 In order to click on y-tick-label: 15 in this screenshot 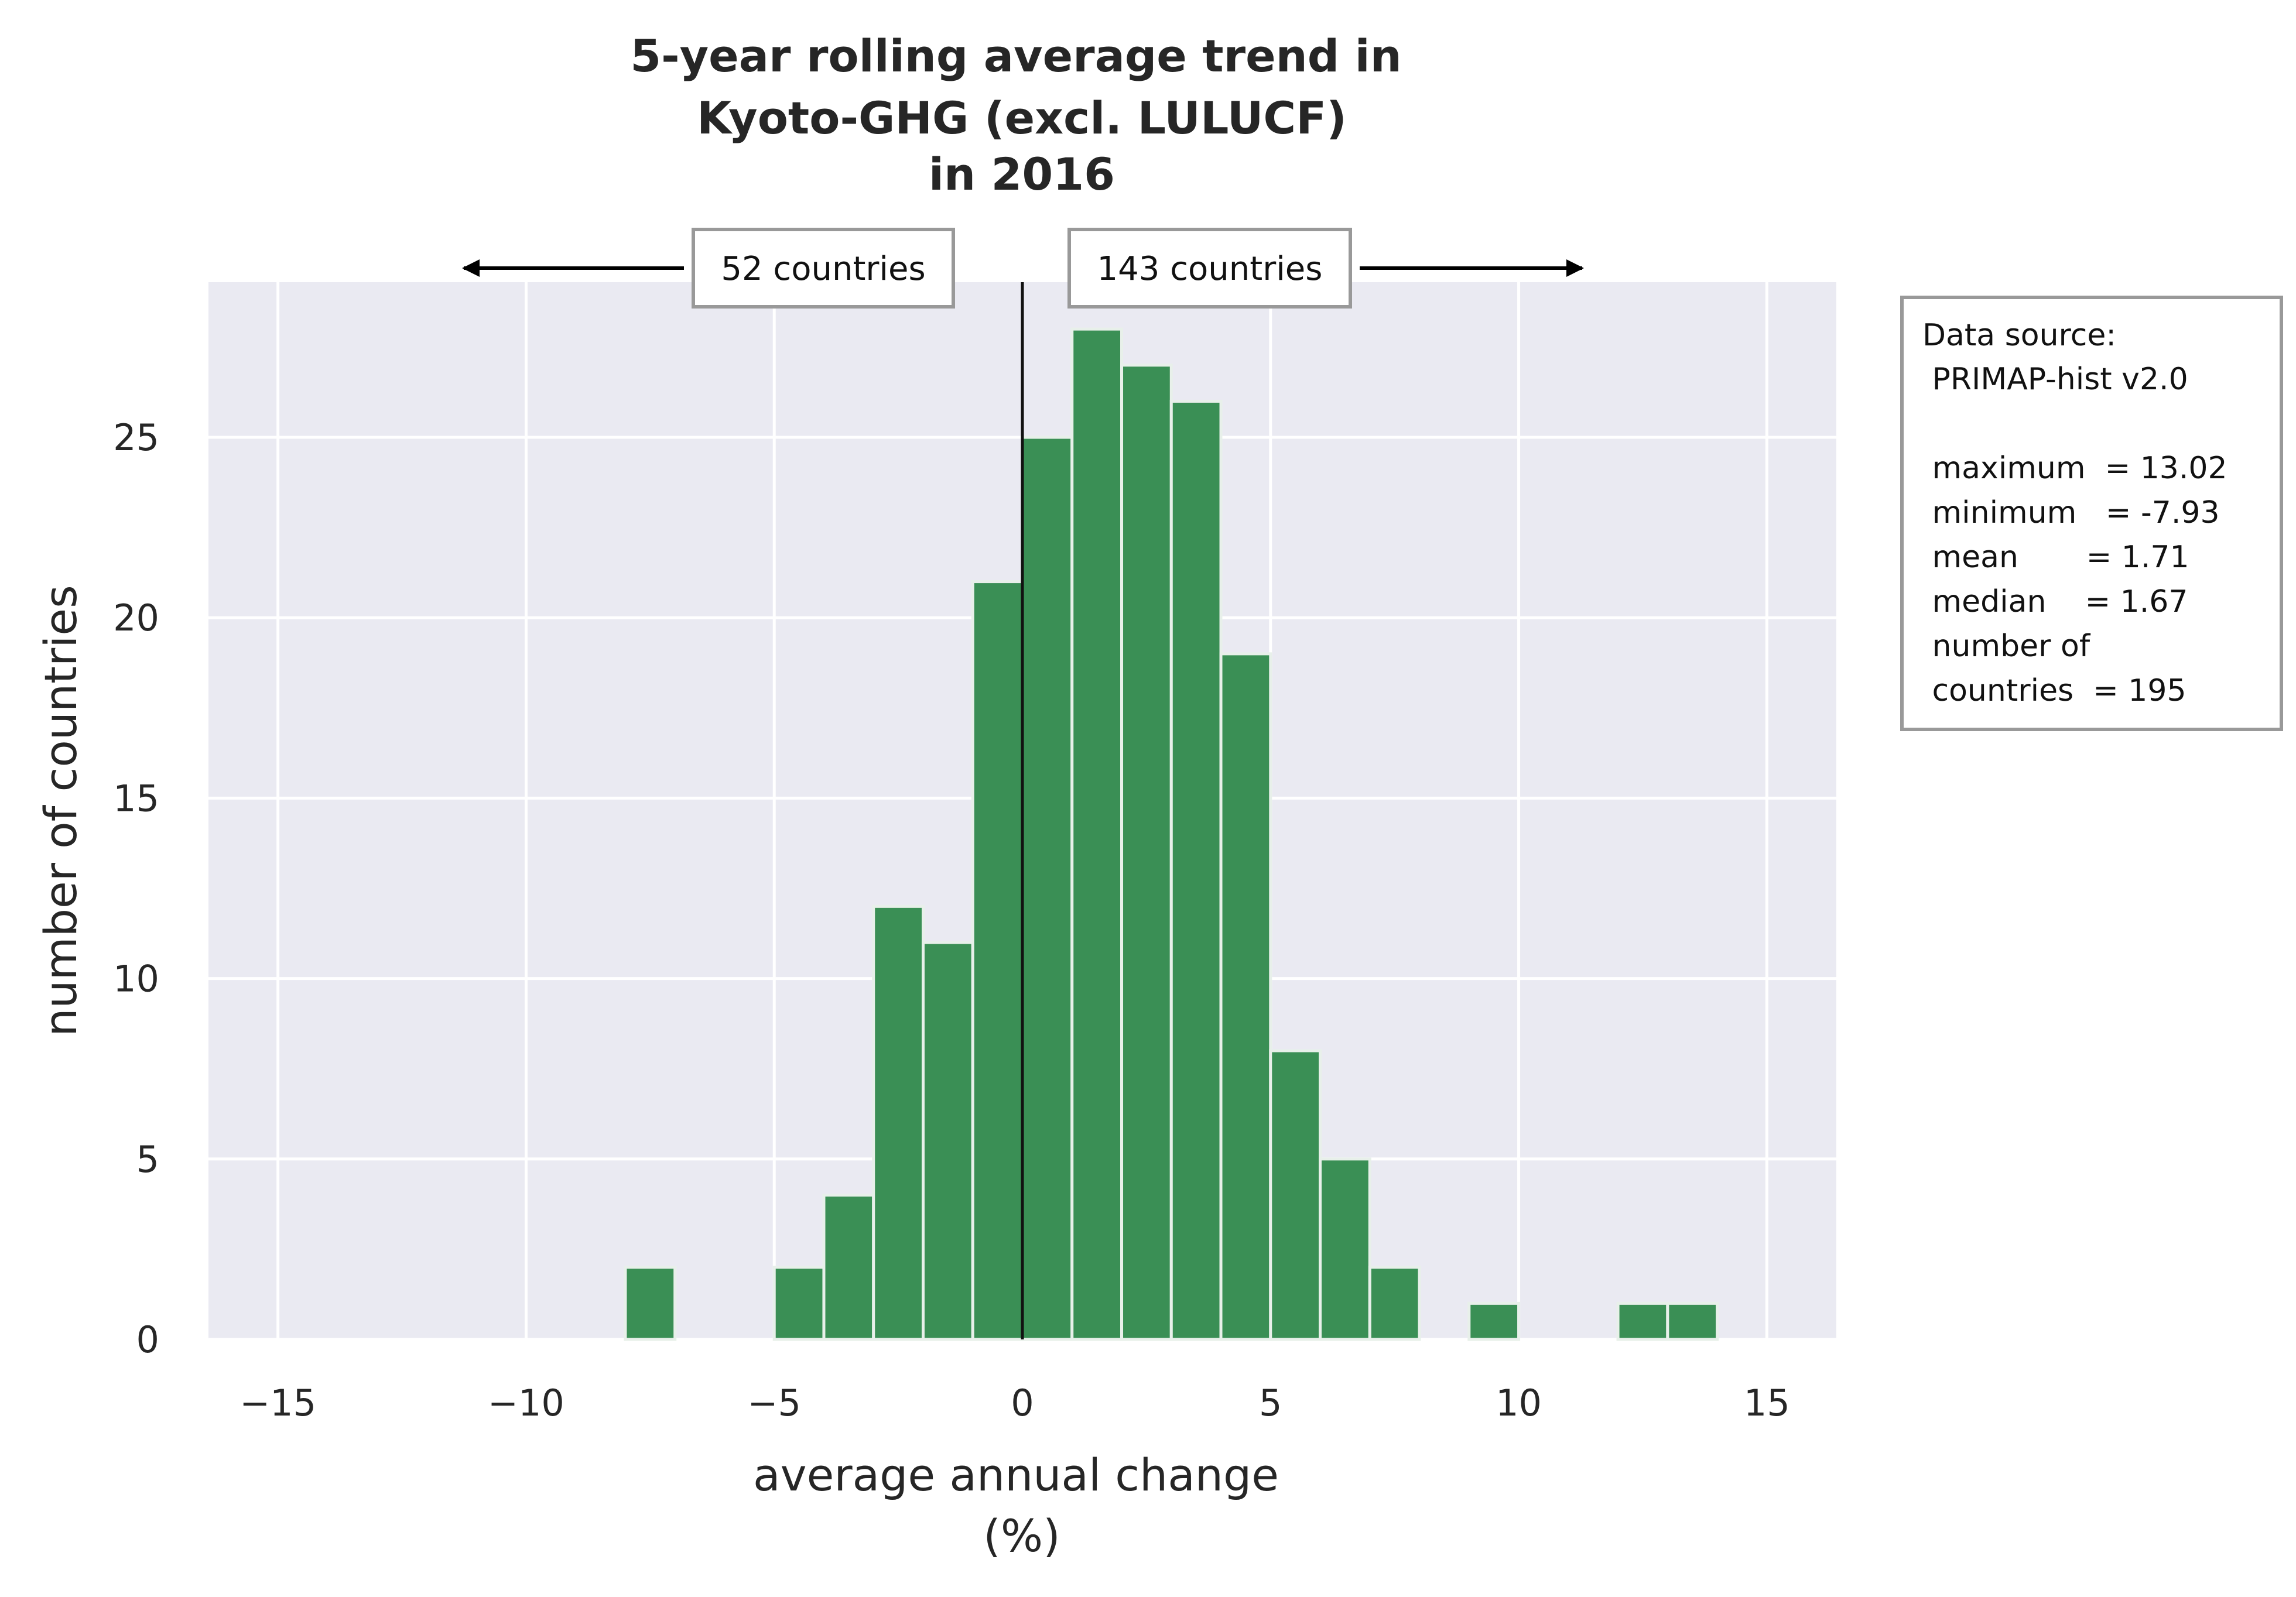, I will do `click(136, 798)`.